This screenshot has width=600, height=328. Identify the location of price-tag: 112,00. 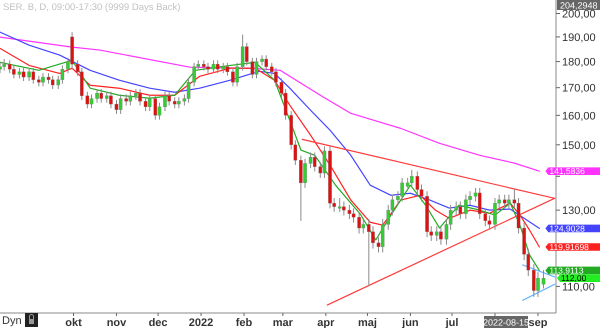
(578, 278).